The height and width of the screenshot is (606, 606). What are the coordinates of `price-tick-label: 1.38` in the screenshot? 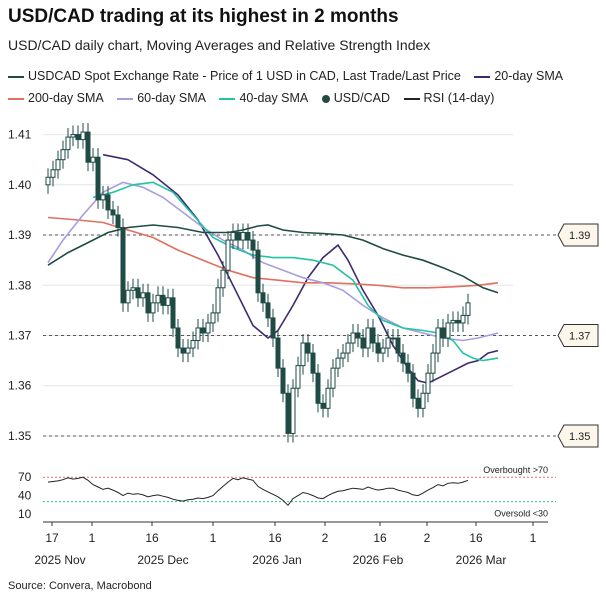 It's located at (20, 285).